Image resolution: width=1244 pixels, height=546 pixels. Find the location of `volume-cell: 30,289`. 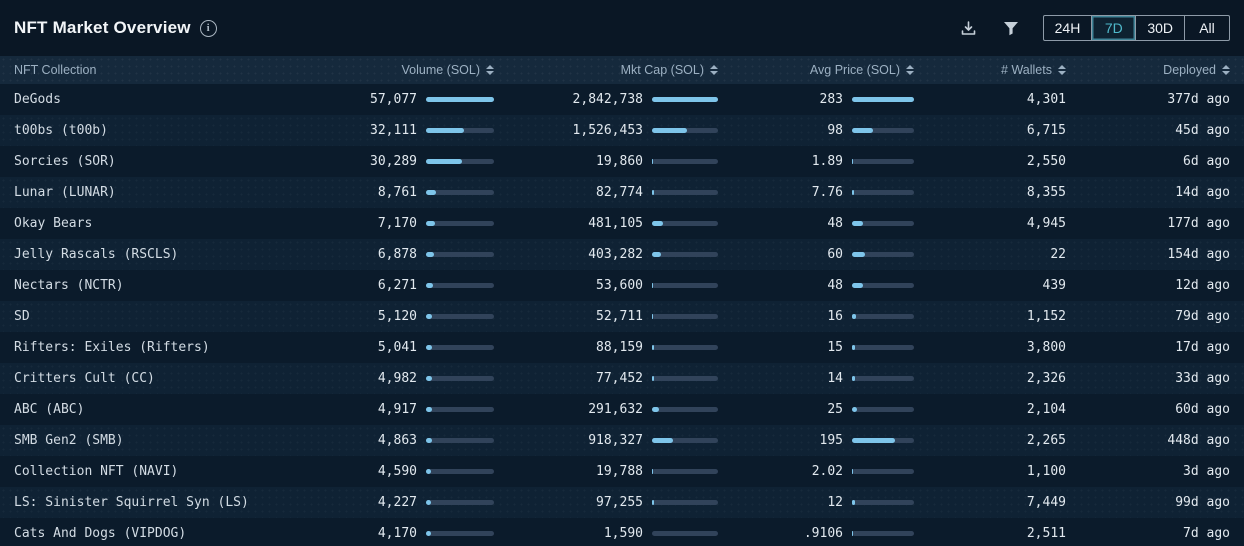

volume-cell: 30,289 is located at coordinates (400, 161).